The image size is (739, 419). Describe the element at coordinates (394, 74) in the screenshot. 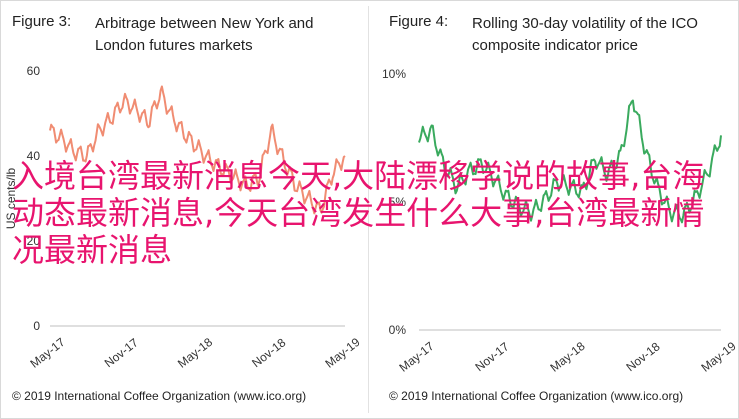

I see `y-tick-label: 10%` at that location.